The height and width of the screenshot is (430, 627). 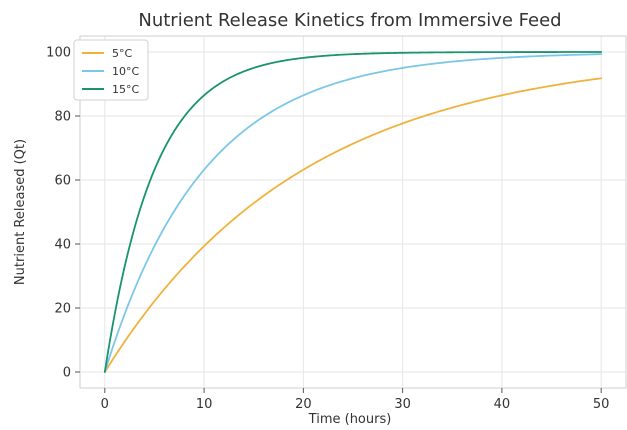 What do you see at coordinates (125, 89) in the screenshot?
I see `legend-label: 15°C` at bounding box center [125, 89].